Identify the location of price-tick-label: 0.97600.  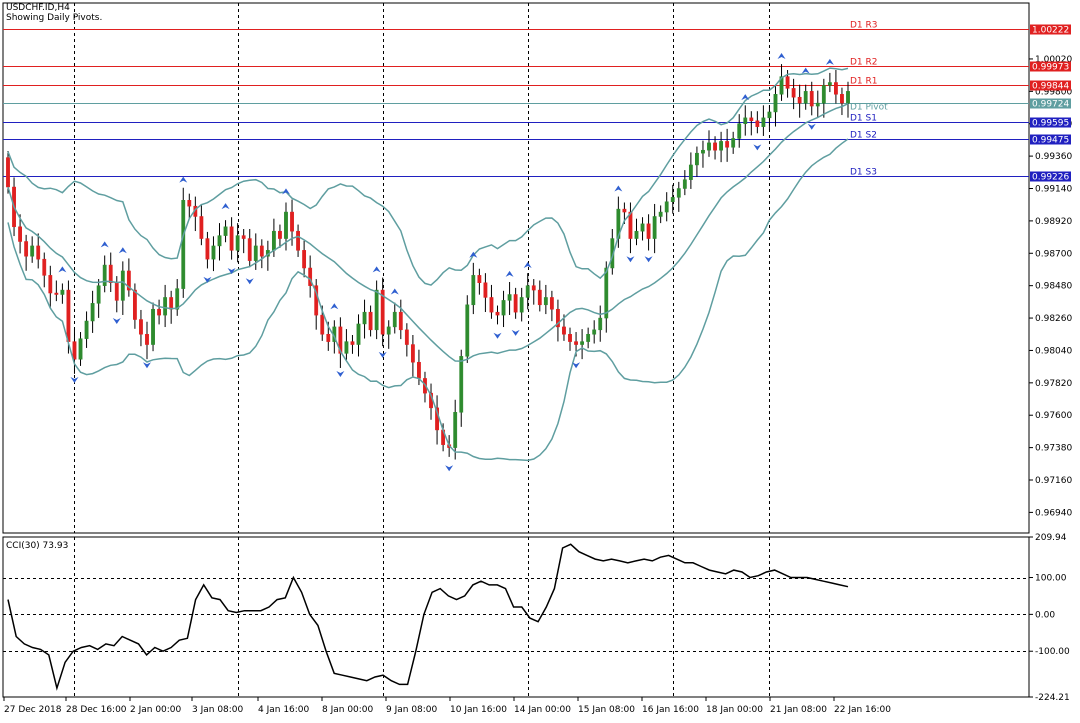
(1053, 416).